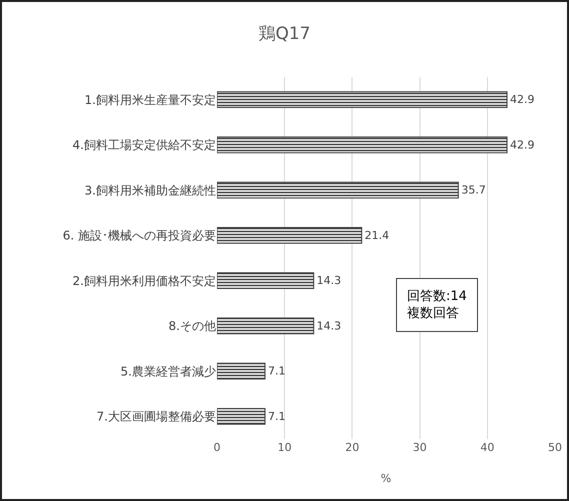  I want to click on x-tick-label: 40, so click(487, 447).